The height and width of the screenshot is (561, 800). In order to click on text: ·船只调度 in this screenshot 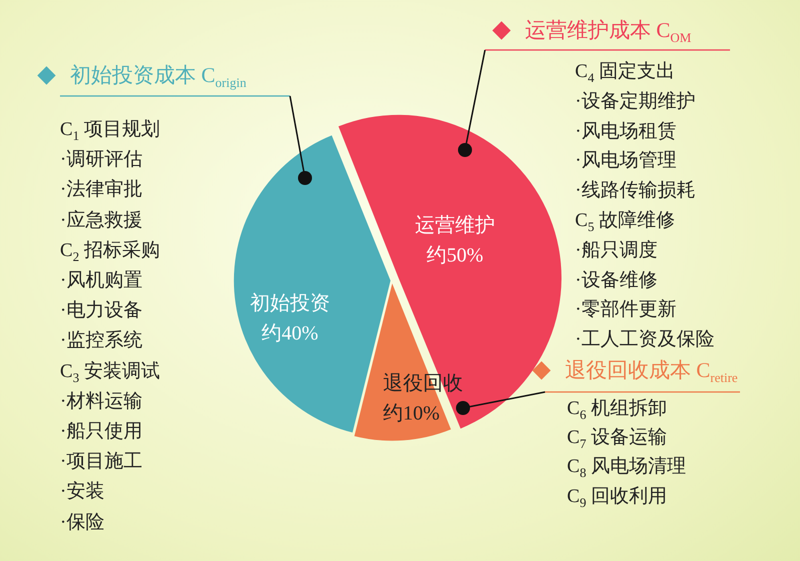, I will do `click(616, 251)`.